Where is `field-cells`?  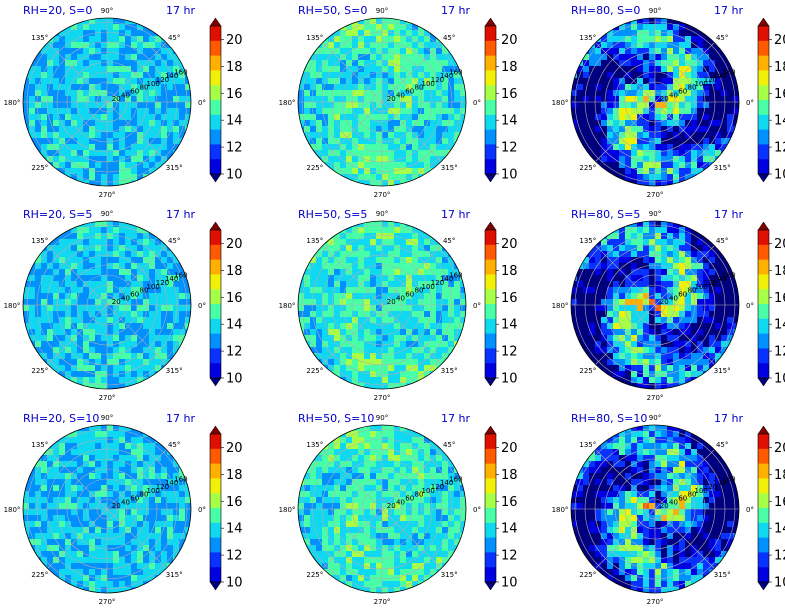
field-cells is located at coordinates (107, 102).